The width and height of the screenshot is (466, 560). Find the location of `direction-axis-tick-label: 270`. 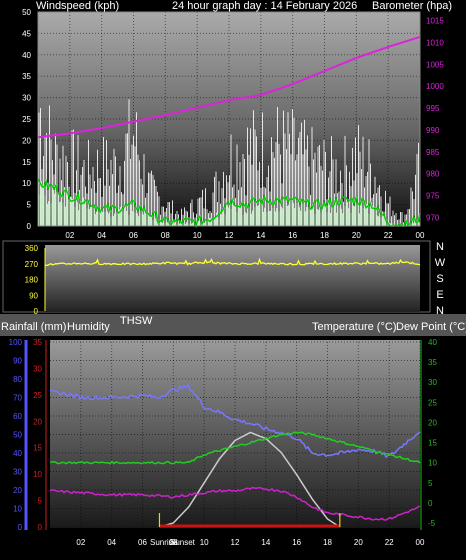

direction-axis-tick-label: 270 is located at coordinates (32, 264).